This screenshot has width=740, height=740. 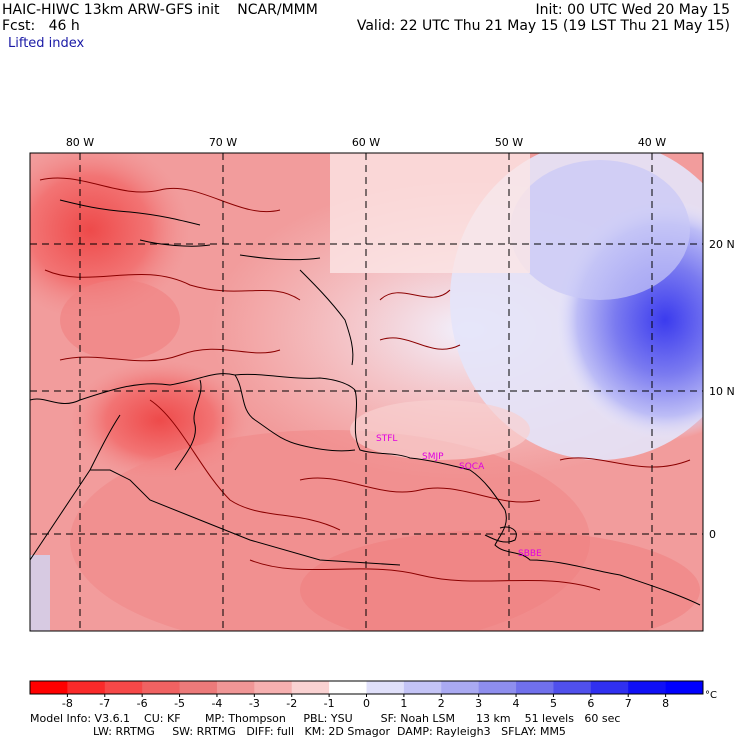 What do you see at coordinates (67, 703) in the screenshot?
I see `colorbar-tick-label: -8` at bounding box center [67, 703].